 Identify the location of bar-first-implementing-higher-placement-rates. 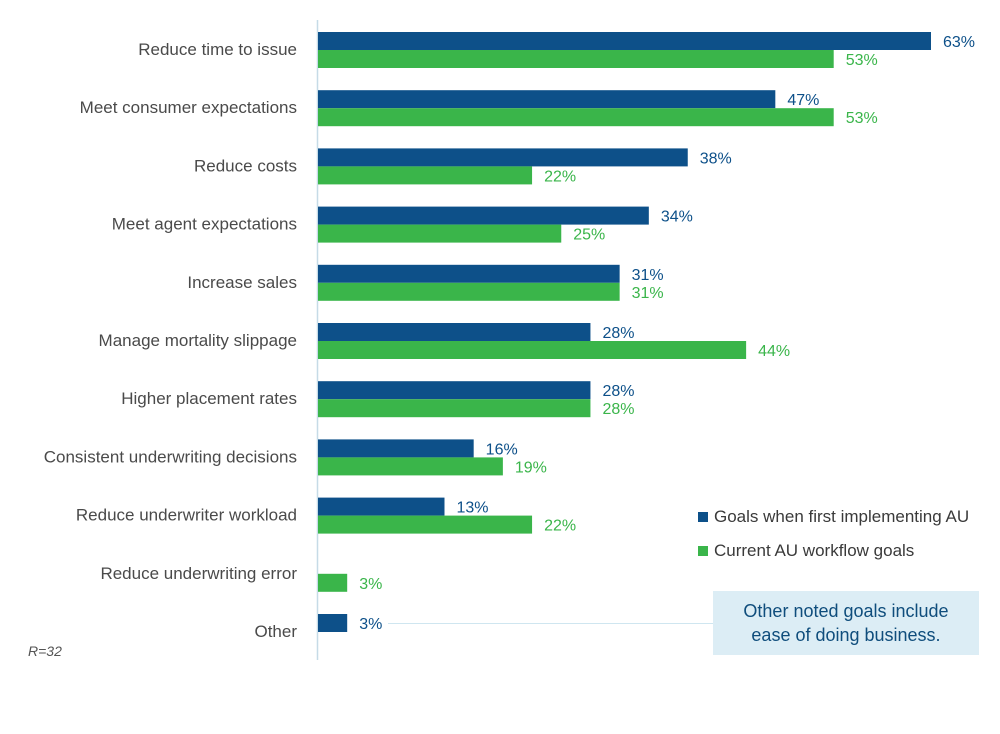
(454, 390).